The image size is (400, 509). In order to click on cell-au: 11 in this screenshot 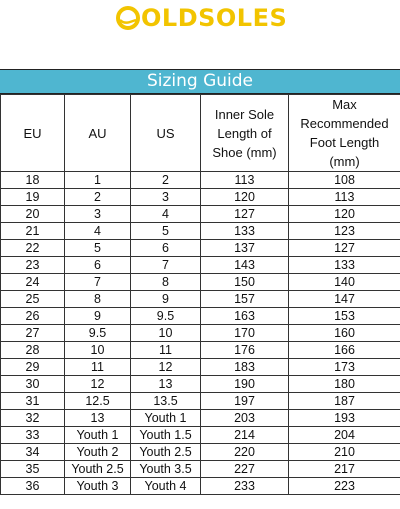, I will do `click(97, 367)`.